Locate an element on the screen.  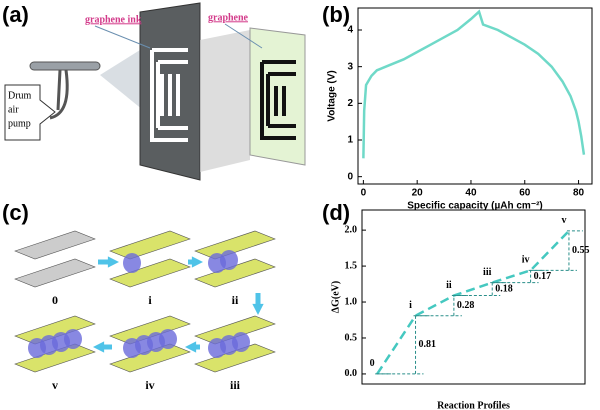
y-tick-label: 1 is located at coordinates (350, 140).